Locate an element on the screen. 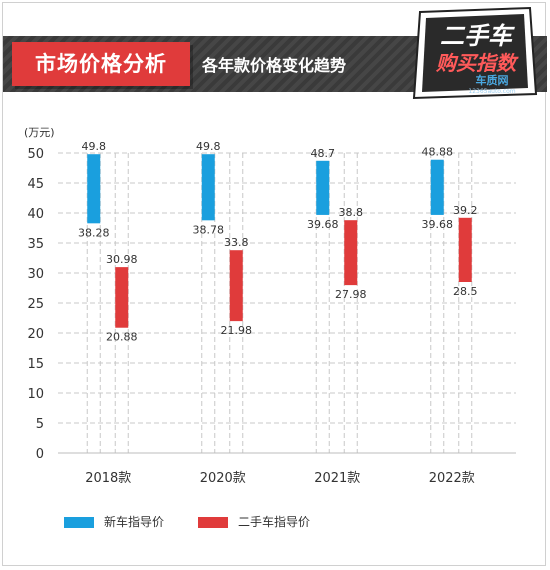 Image resolution: width=550 pixels, height=570 pixels. y-tick-label: 50 is located at coordinates (35, 154).